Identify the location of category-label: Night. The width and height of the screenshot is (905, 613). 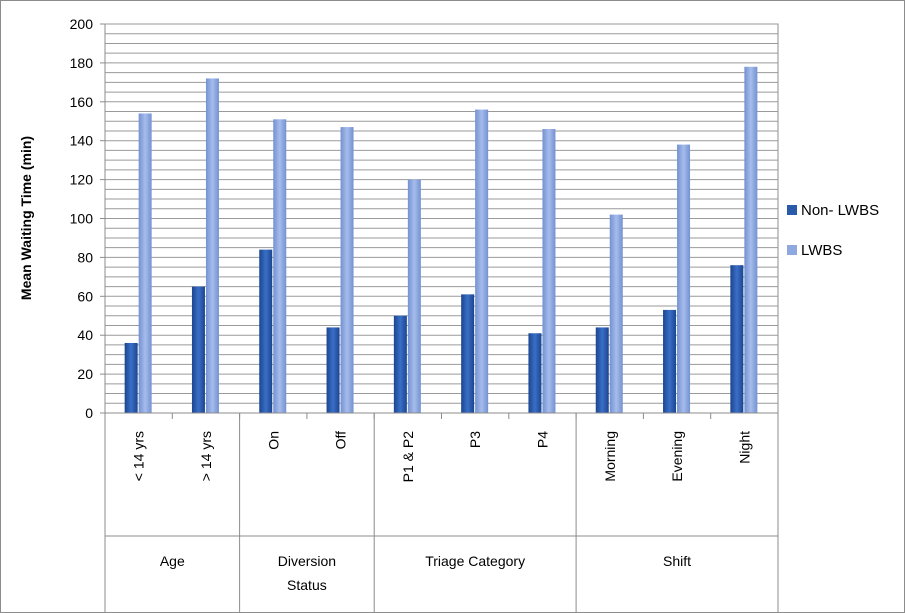
(744, 447).